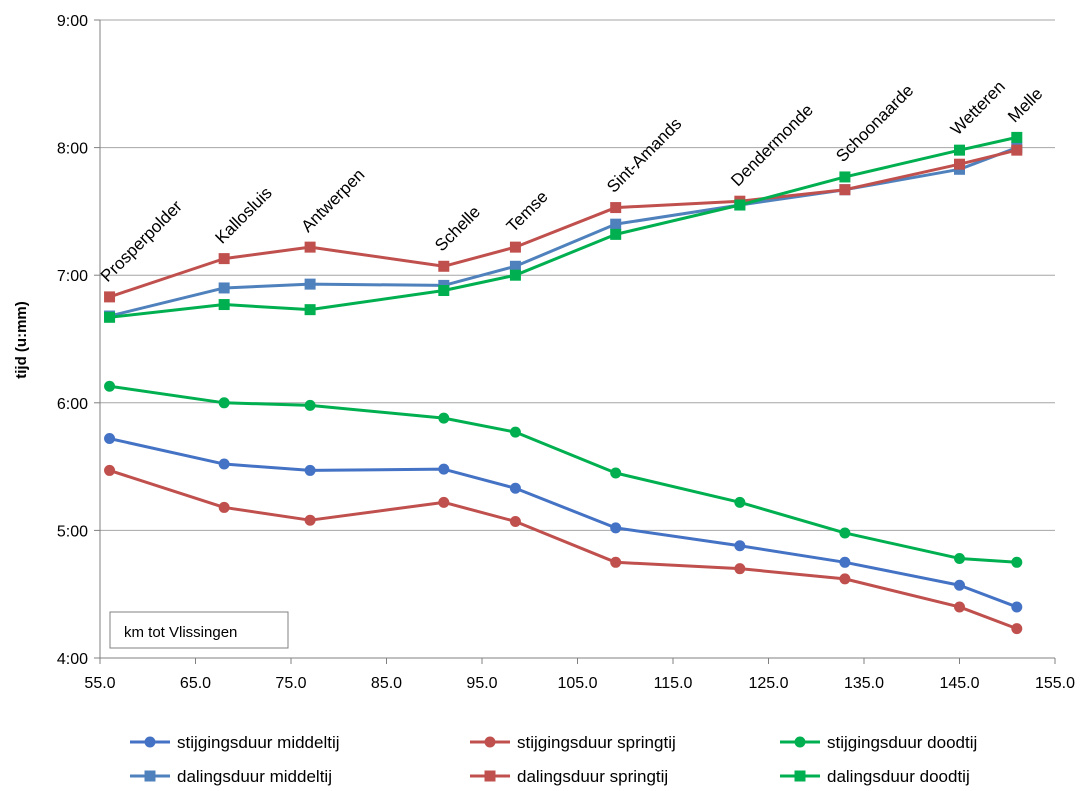 Image resolution: width=1089 pixels, height=791 pixels. Describe the element at coordinates (72, 21) in the screenshot. I see `y-tick-label: 9:00` at that location.